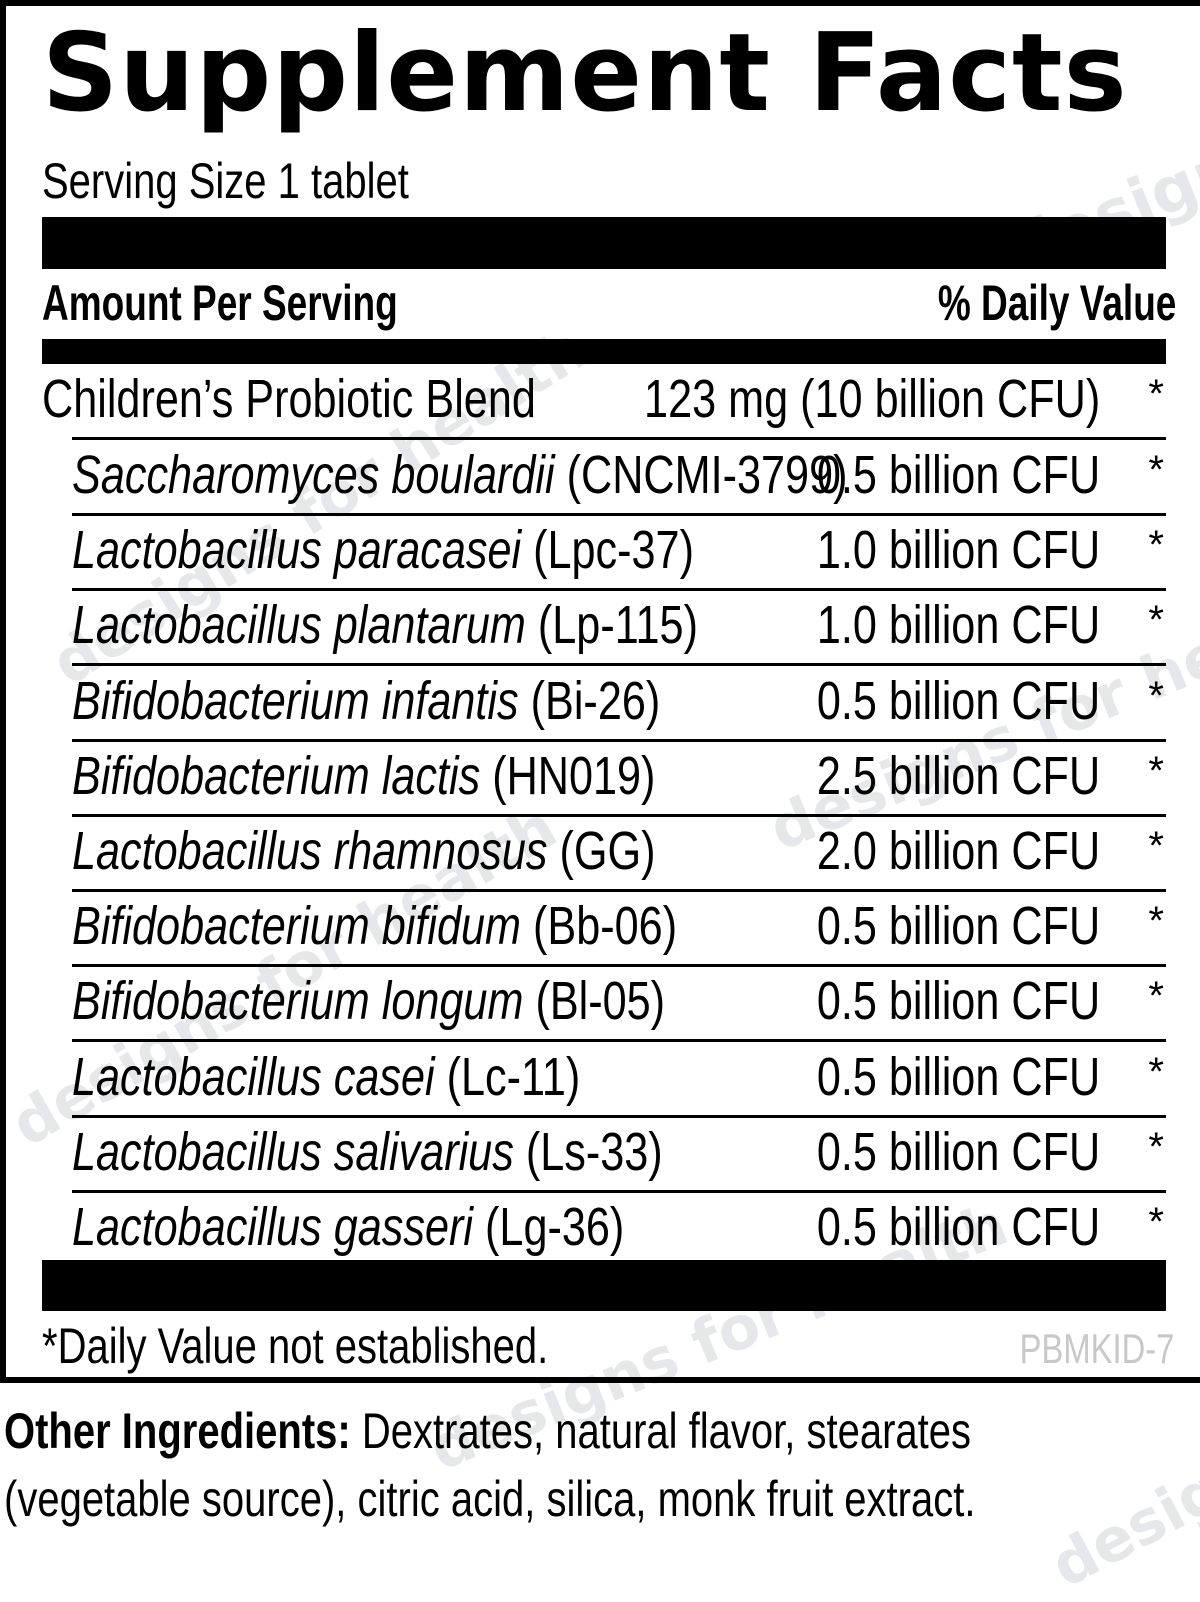  Describe the element at coordinates (607, 851) in the screenshot. I see `strain-code: (GG)` at that location.